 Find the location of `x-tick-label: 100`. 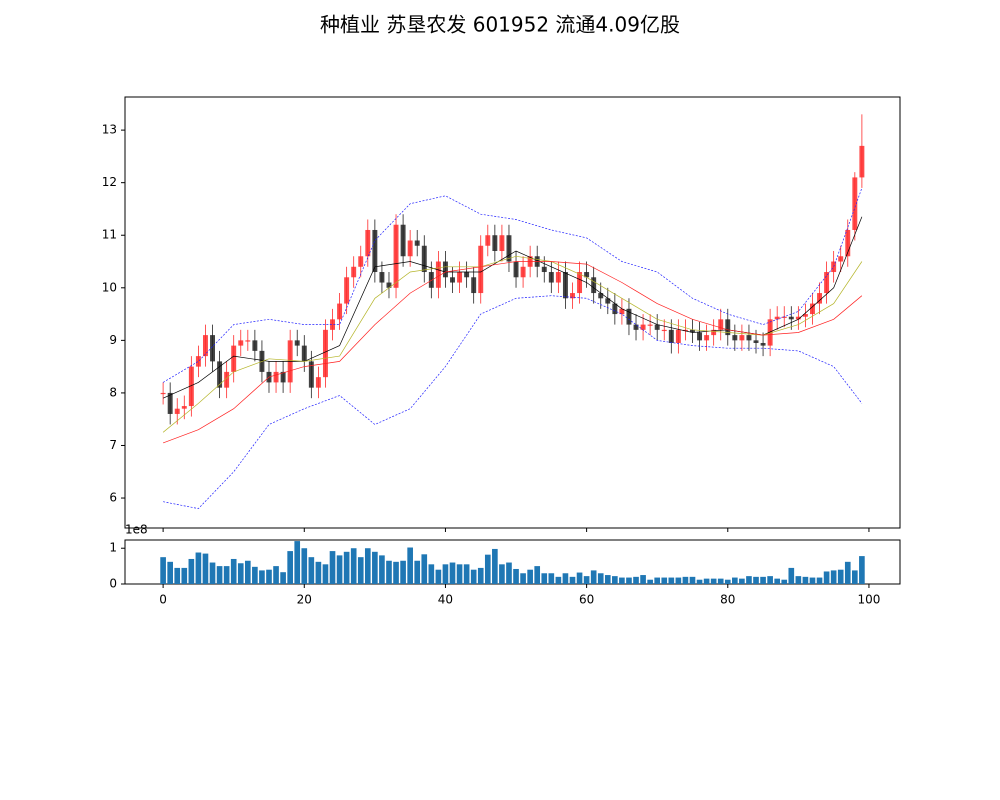

x-tick-label: 100 is located at coordinates (868, 600).